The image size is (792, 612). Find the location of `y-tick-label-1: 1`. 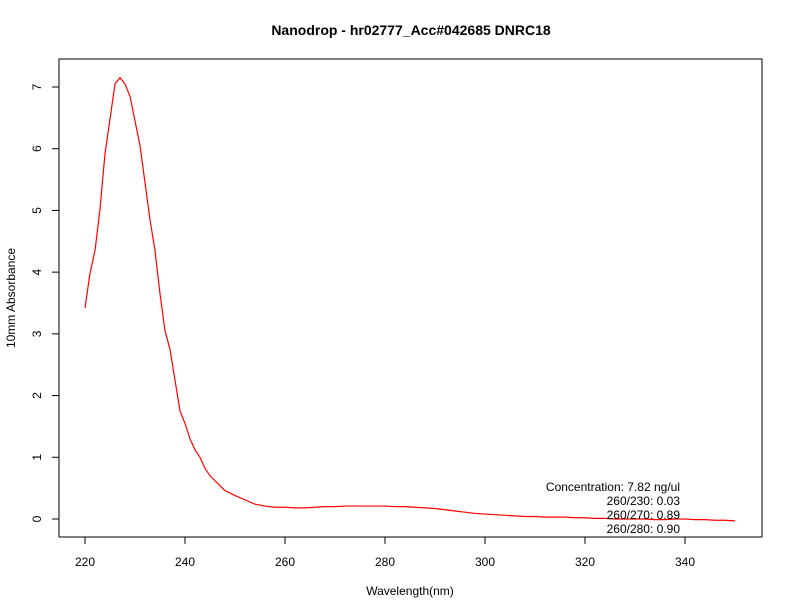

y-tick-label-1: 1 is located at coordinates (37, 457).